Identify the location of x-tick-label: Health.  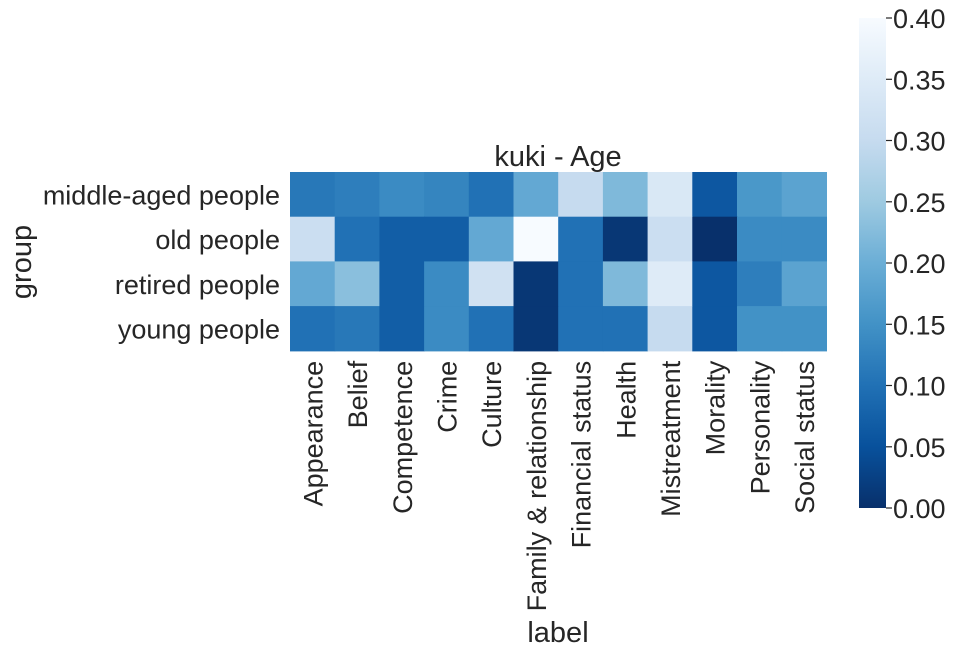
(626, 400).